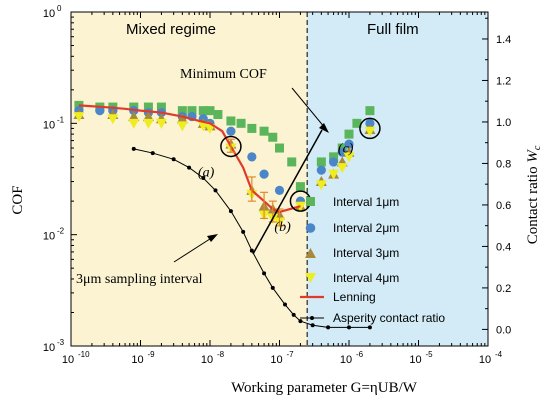 The height and width of the screenshot is (409, 550). Describe the element at coordinates (282, 227) in the screenshot. I see `point-label-1: (b)` at that location.